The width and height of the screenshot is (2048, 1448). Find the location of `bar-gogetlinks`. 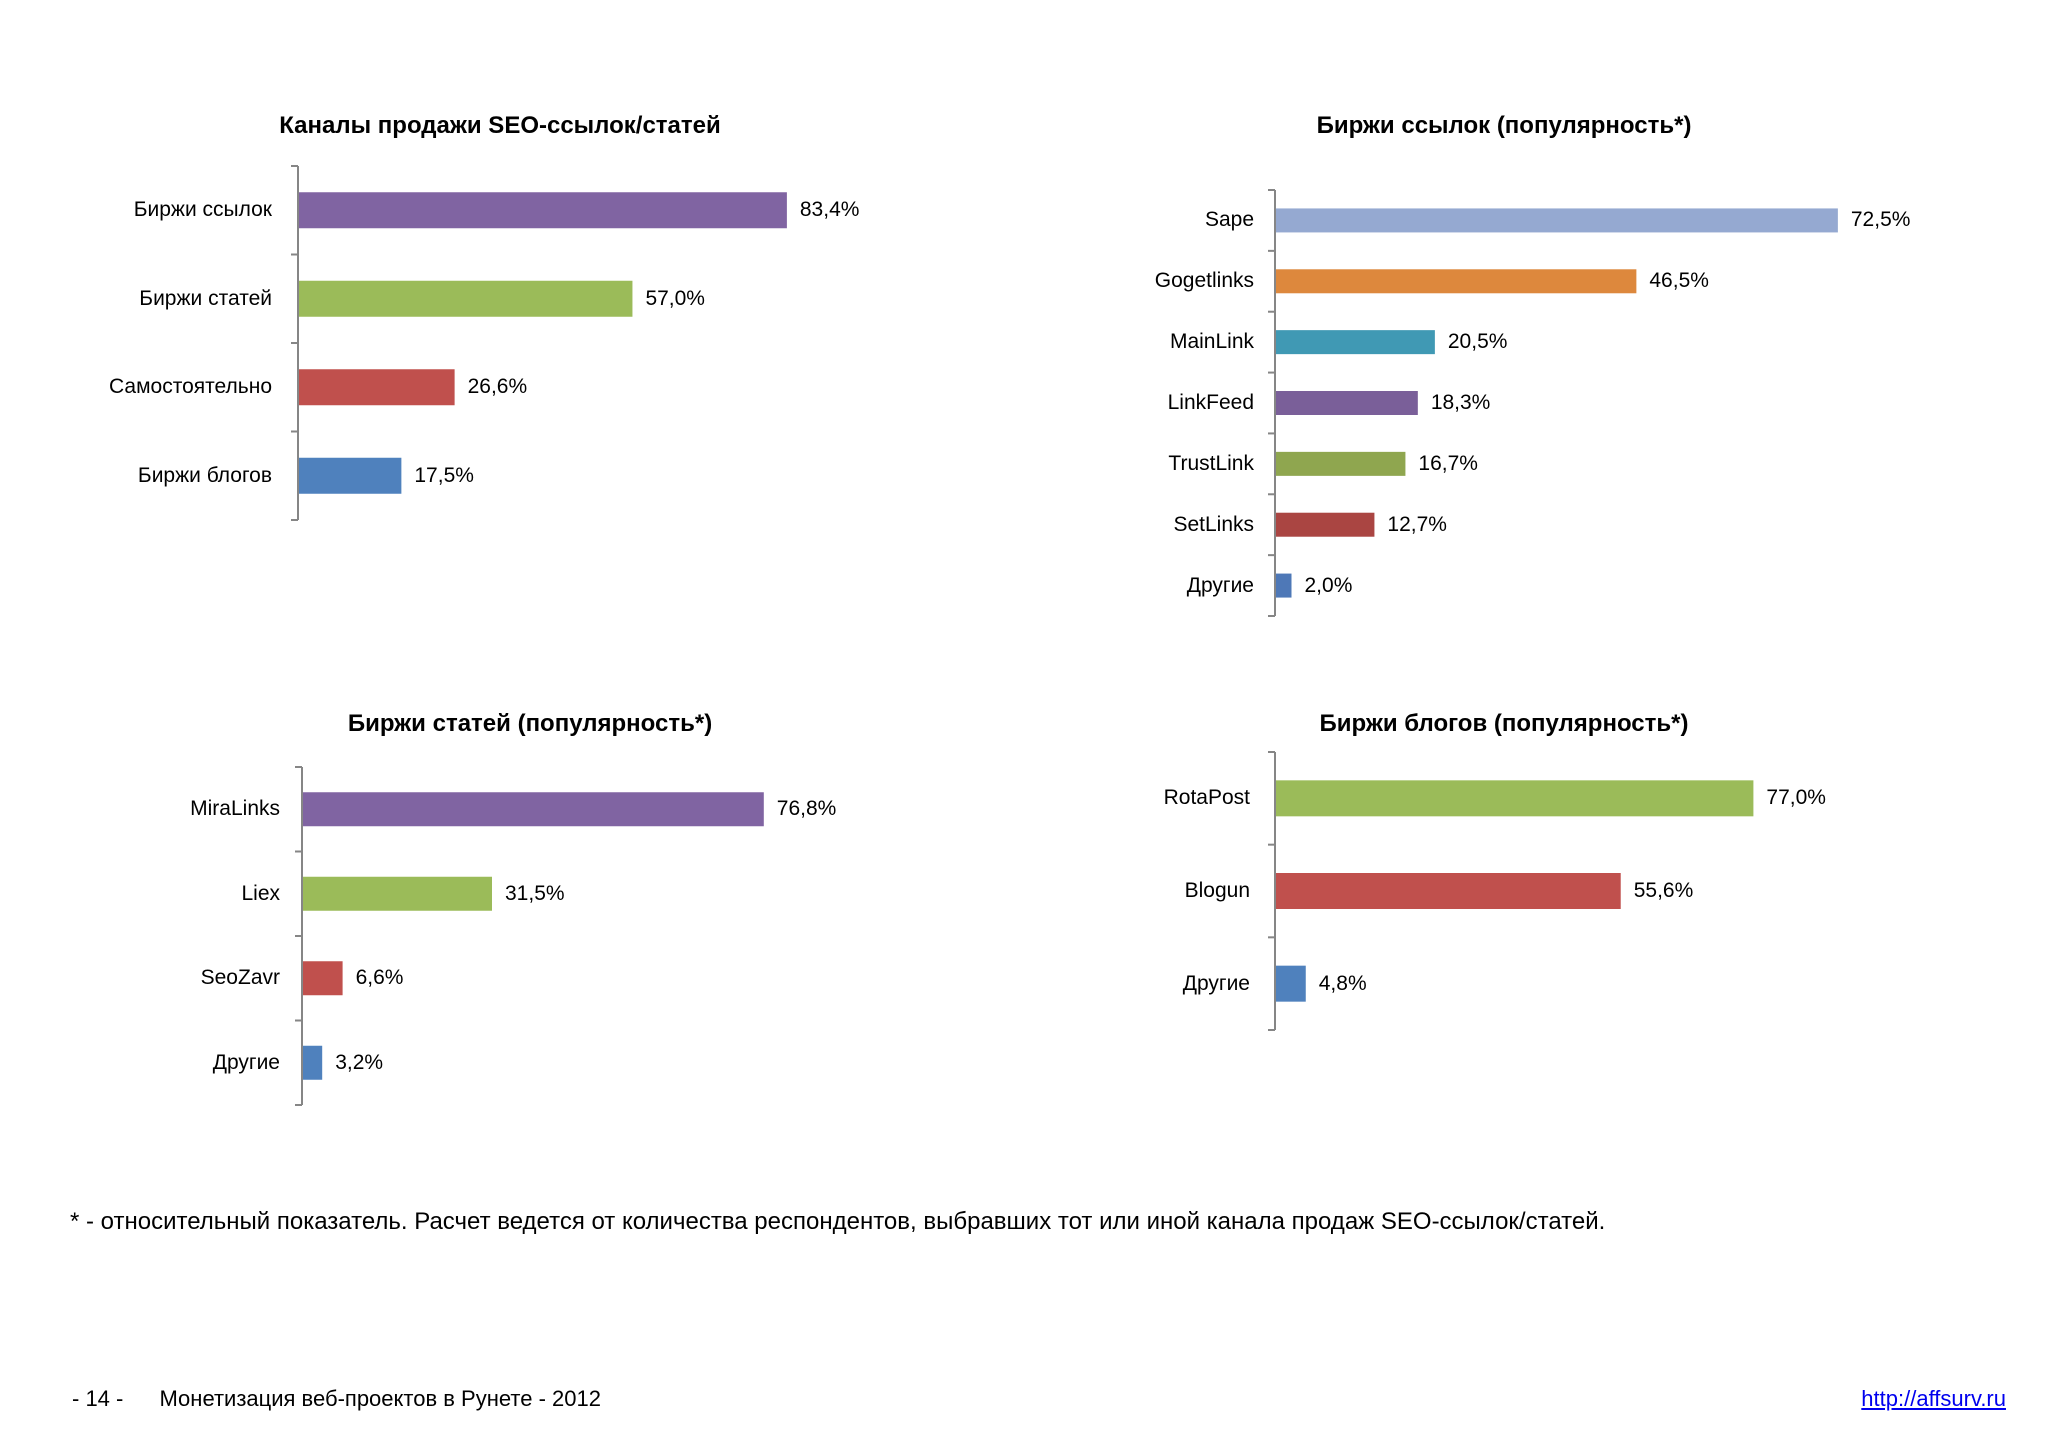

bar-gogetlinks is located at coordinates (1456, 281).